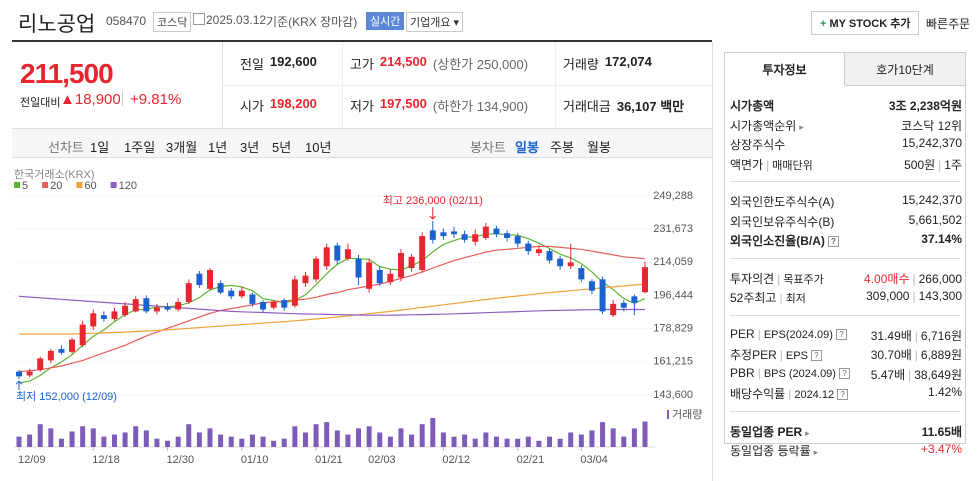 This screenshot has width=980, height=481. I want to click on period-button: 1일, so click(100, 147).